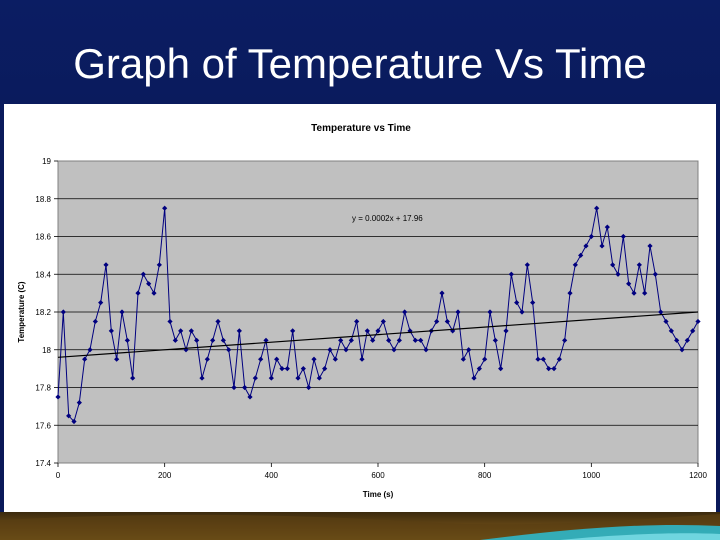 The height and width of the screenshot is (540, 720). Describe the element at coordinates (485, 475) in the screenshot. I see `x-tick-label: 800` at that location.